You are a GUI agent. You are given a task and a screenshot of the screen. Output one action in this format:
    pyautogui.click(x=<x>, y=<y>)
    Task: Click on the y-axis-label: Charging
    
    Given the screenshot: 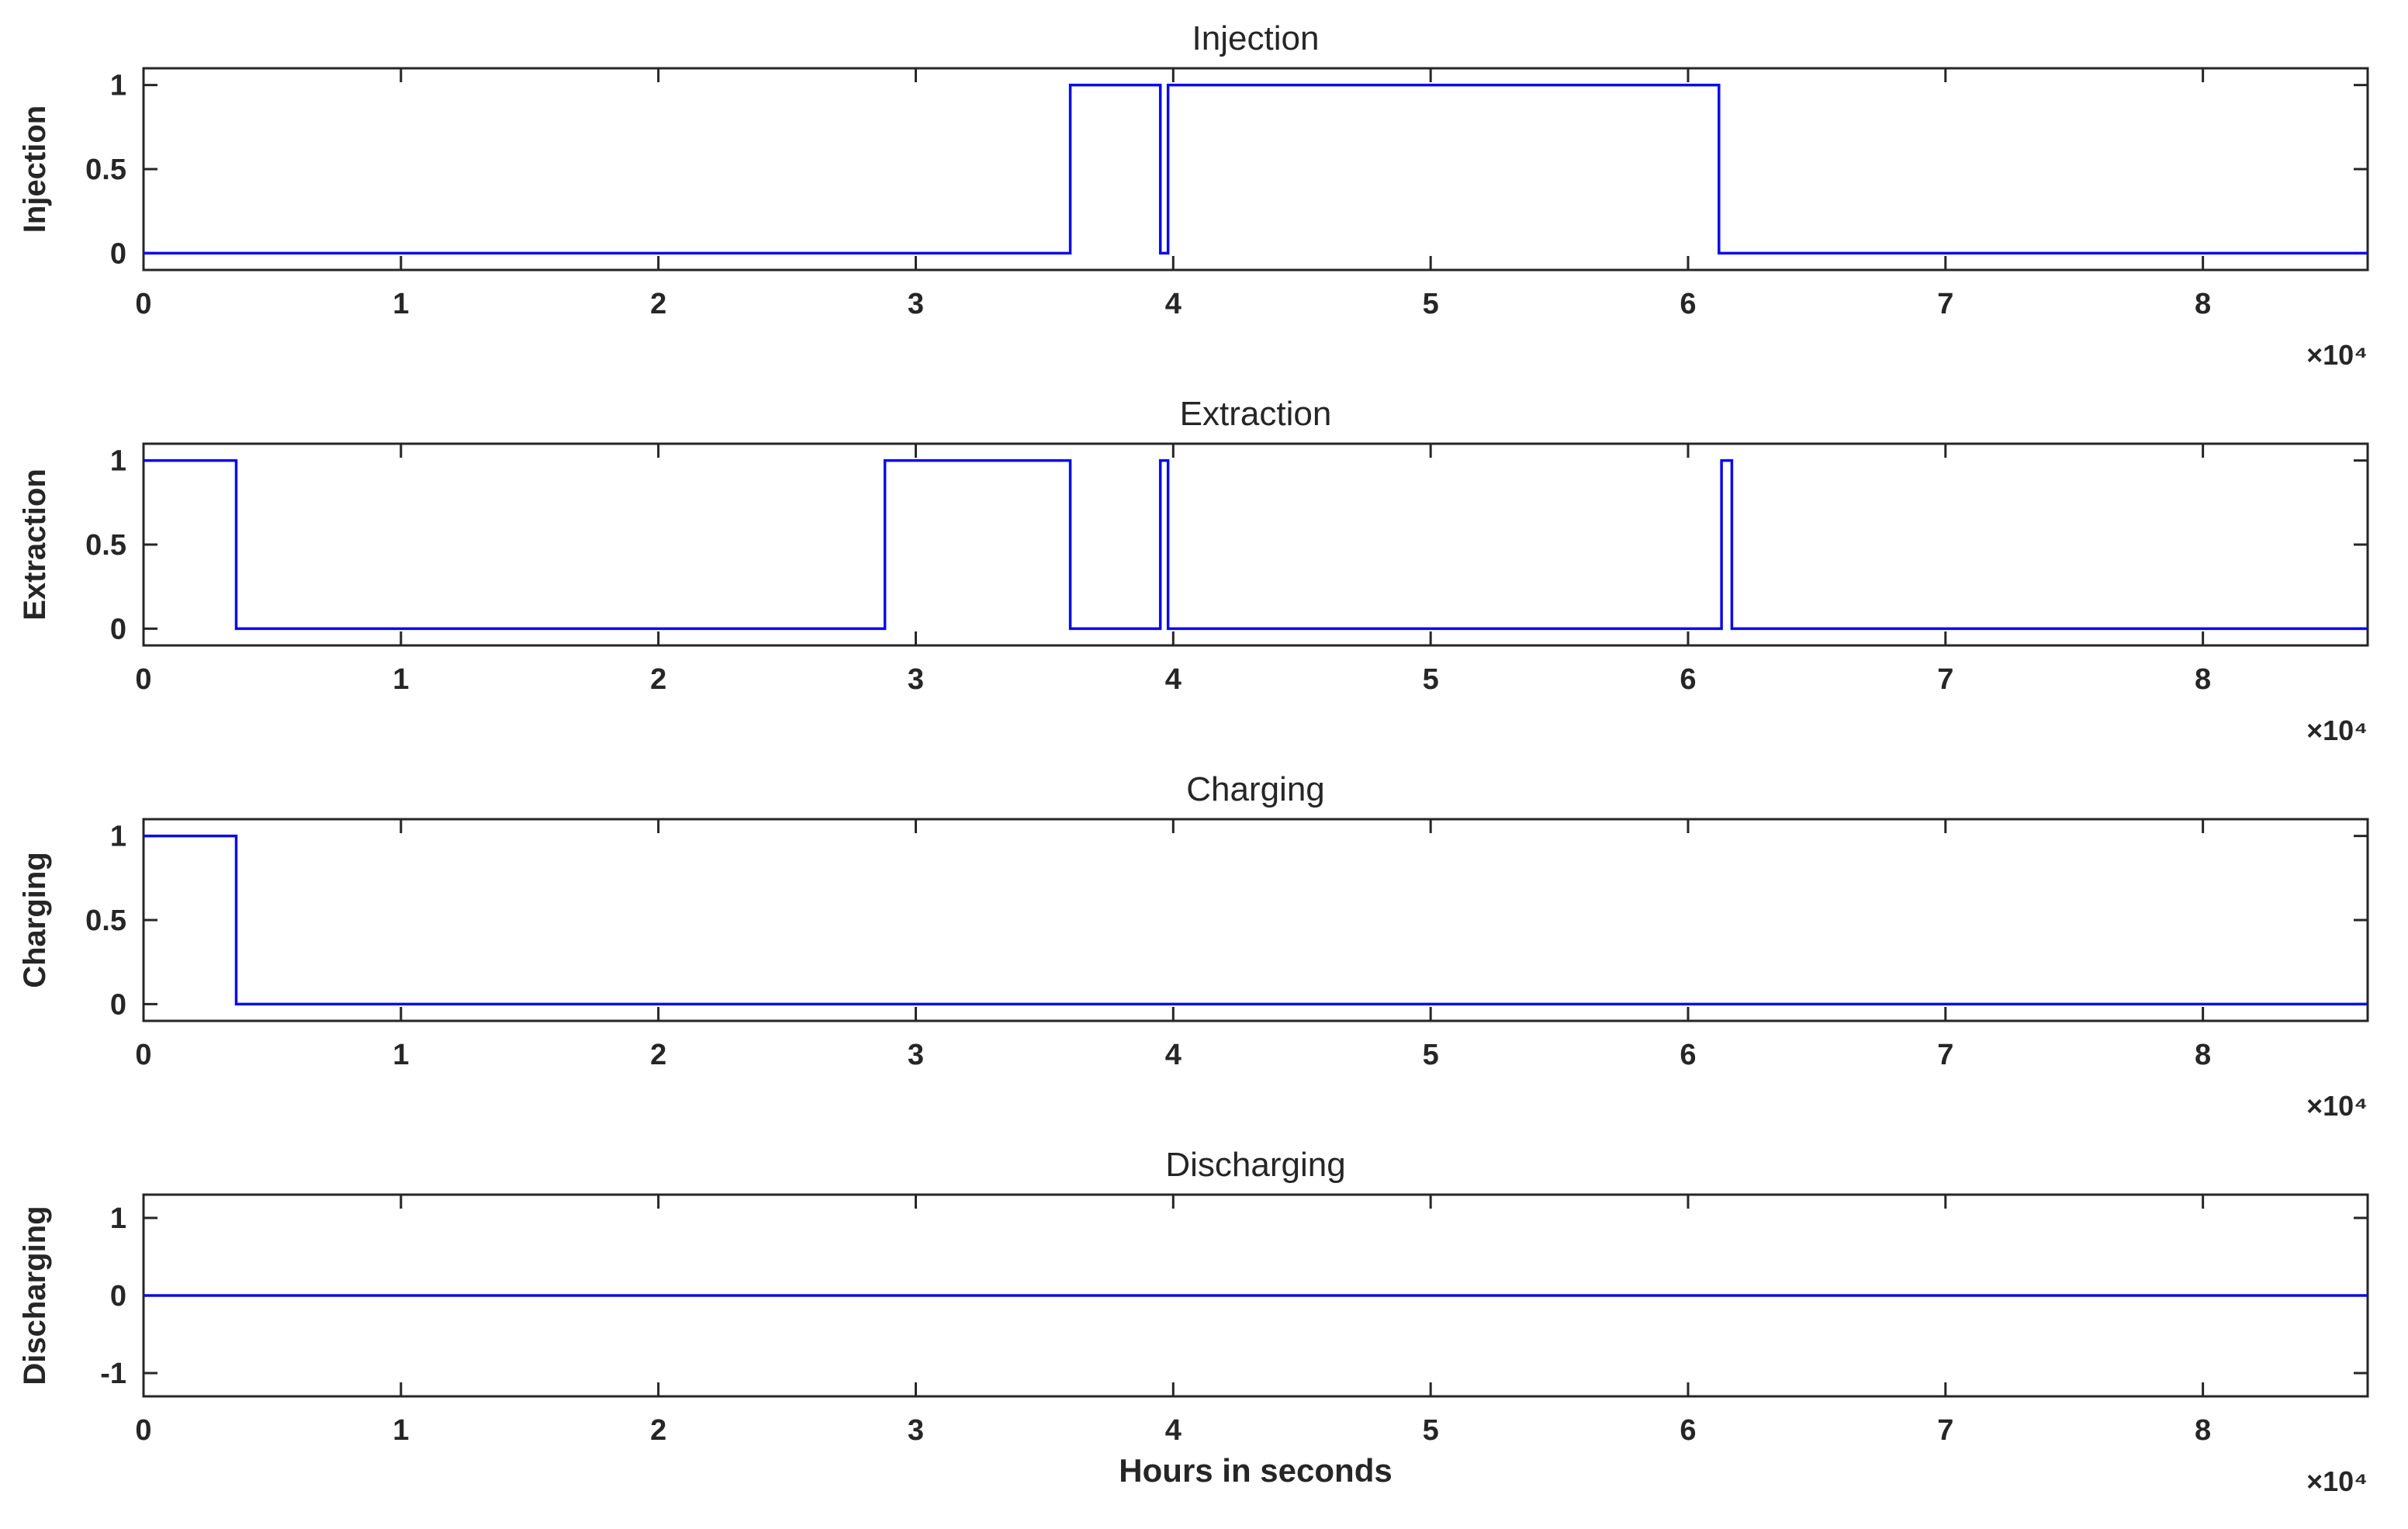 What is the action you would take?
    pyautogui.click(x=35, y=920)
    